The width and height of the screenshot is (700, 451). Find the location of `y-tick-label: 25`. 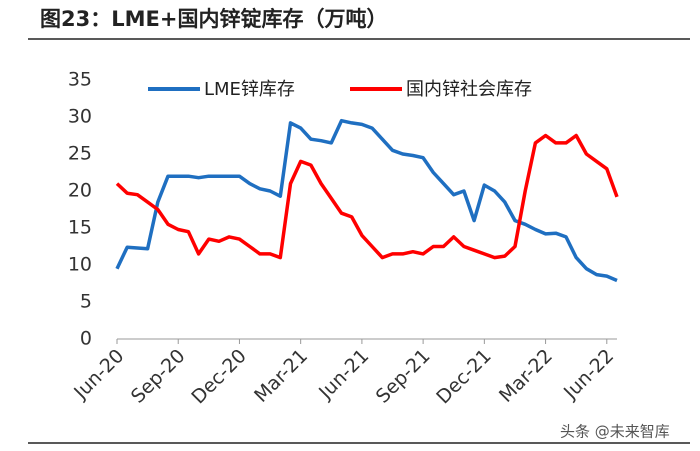

y-tick-label: 25 is located at coordinates (80, 154).